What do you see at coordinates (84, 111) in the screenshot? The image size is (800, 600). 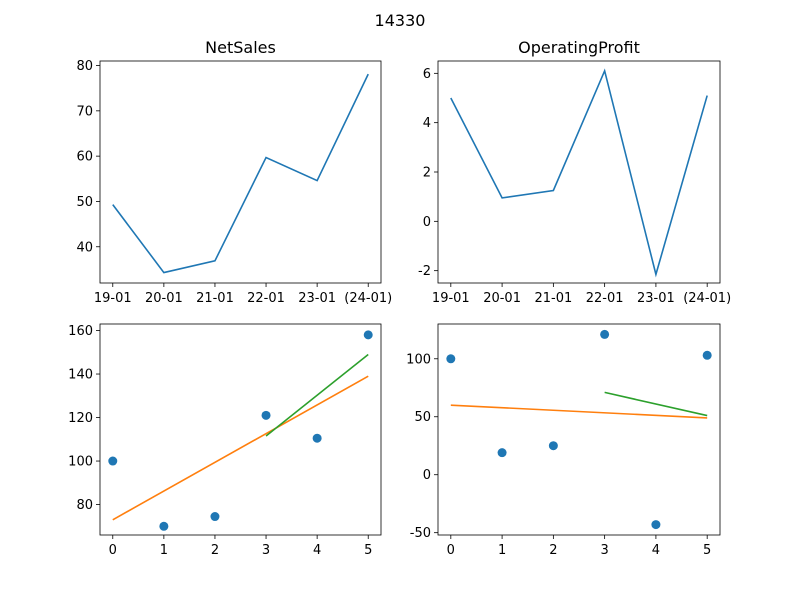 I see `y-tick-label: 70` at bounding box center [84, 111].